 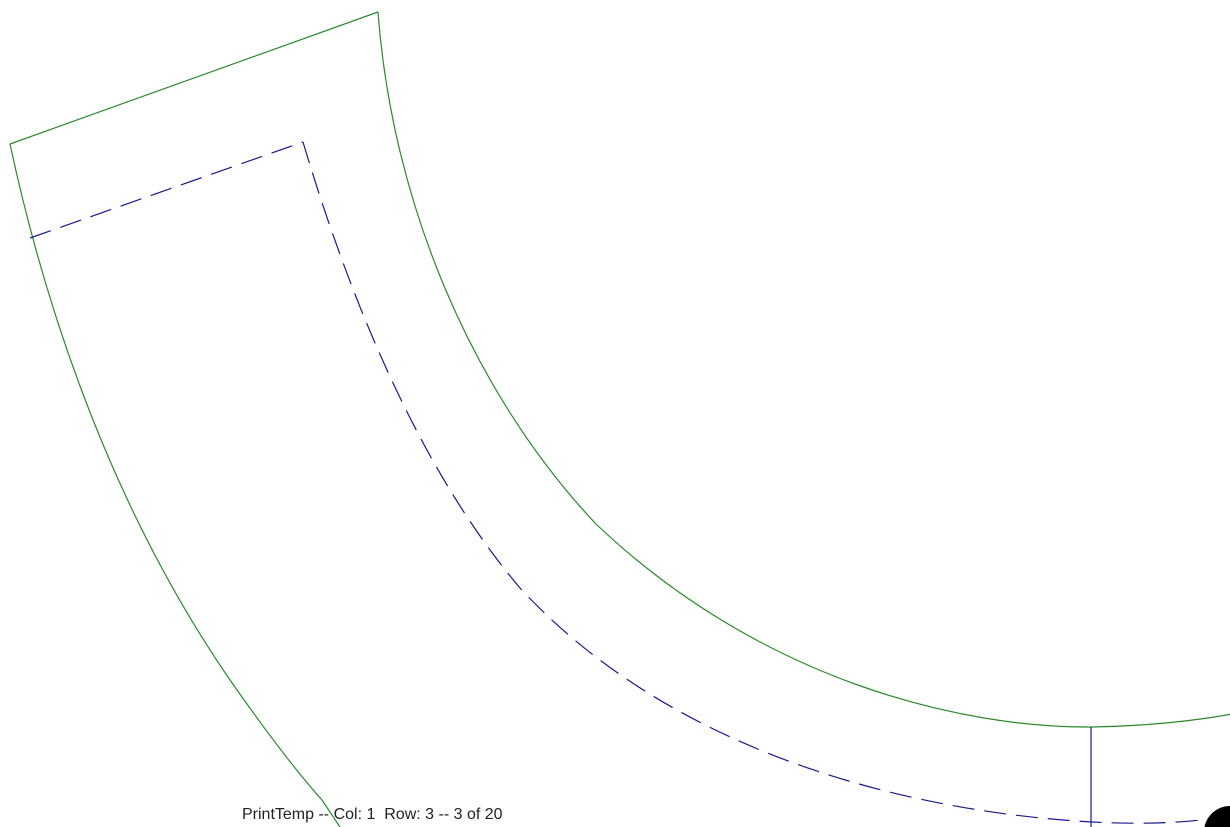 What do you see at coordinates (194, 78) in the screenshot?
I see `cut-top-edge` at bounding box center [194, 78].